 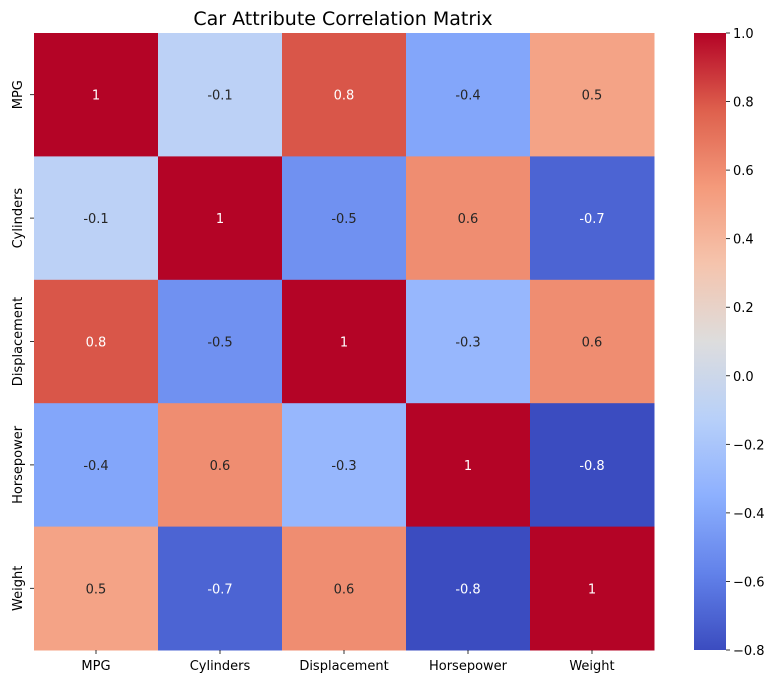 What do you see at coordinates (745, 343) in the screenshot?
I see `colorbar-ticks: −0.8 −0.6 −0.4 −0.2 0.0 0.2 0.4 0.6 0.8 1.0` at bounding box center [745, 343].